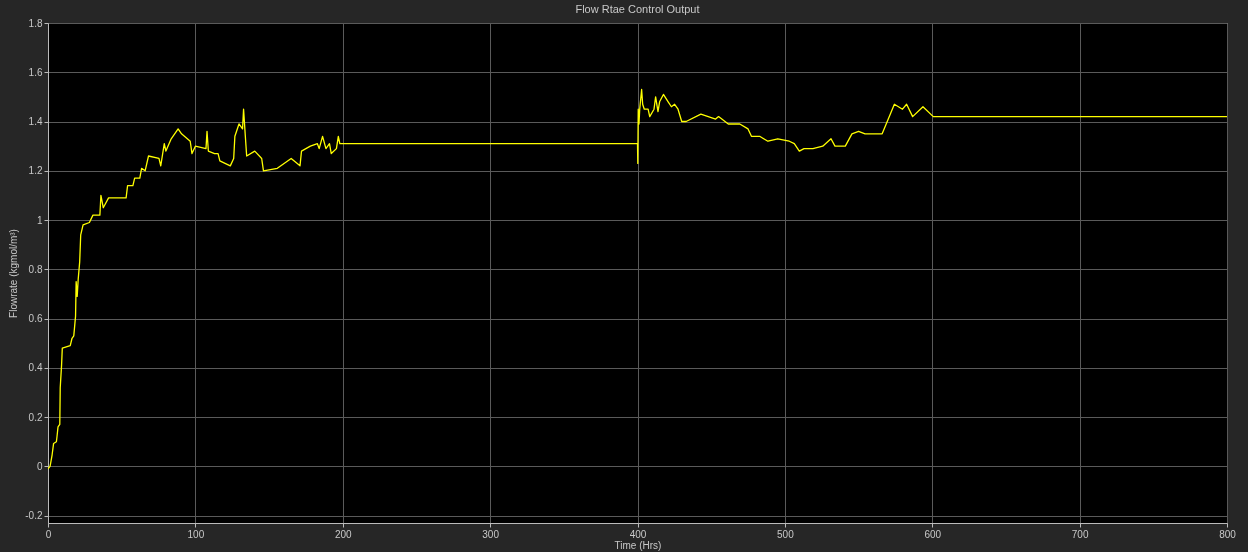 The image size is (1248, 552). I want to click on x-tick-label: 100, so click(196, 534).